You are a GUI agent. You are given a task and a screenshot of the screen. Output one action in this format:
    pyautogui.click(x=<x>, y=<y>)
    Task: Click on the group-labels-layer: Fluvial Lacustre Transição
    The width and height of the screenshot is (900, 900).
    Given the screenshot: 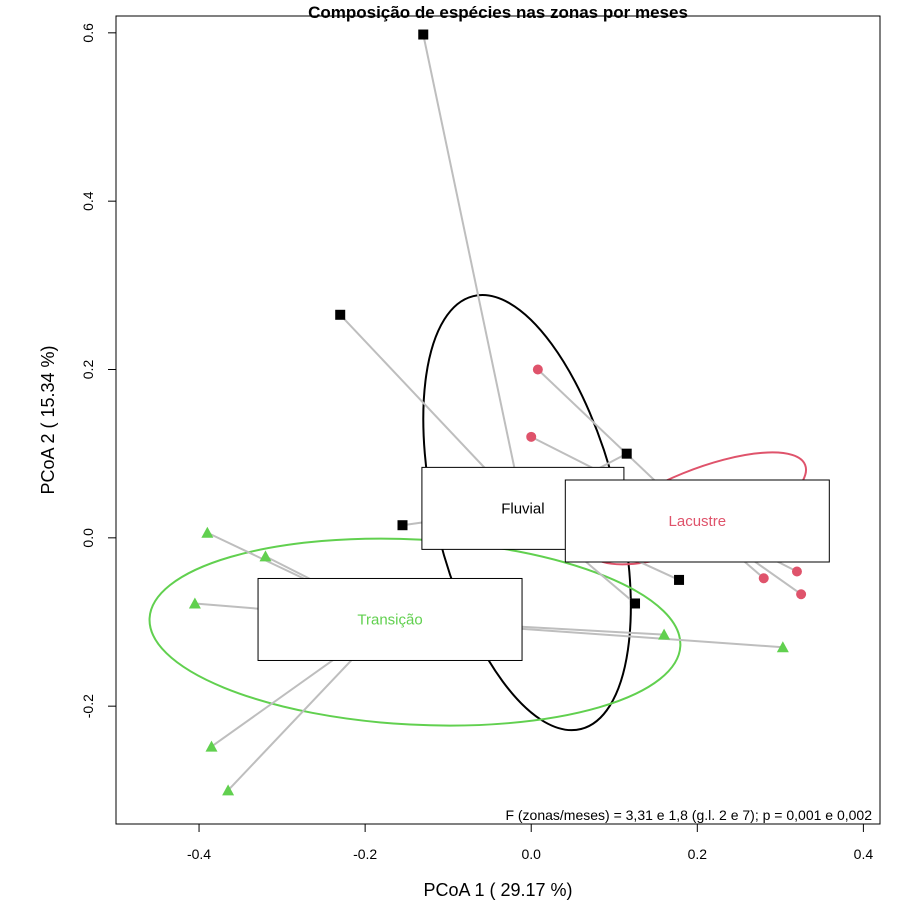 What is the action you would take?
    pyautogui.click(x=543, y=563)
    